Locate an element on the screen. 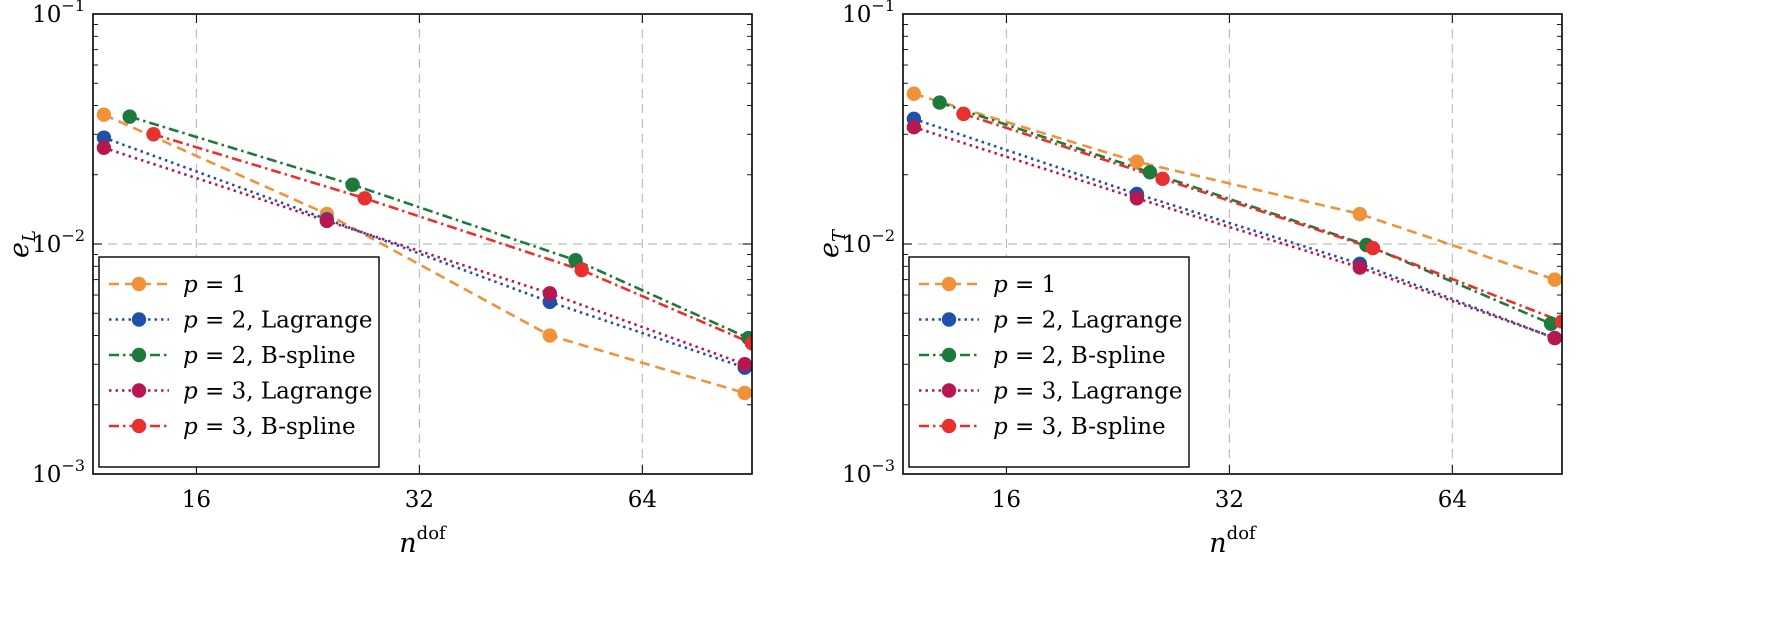  y-axis-label: eT is located at coordinates (832, 243).